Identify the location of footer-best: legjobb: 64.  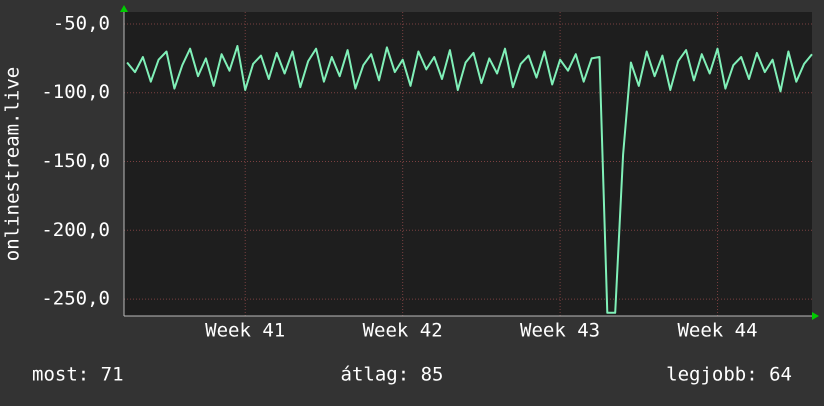
(729, 375).